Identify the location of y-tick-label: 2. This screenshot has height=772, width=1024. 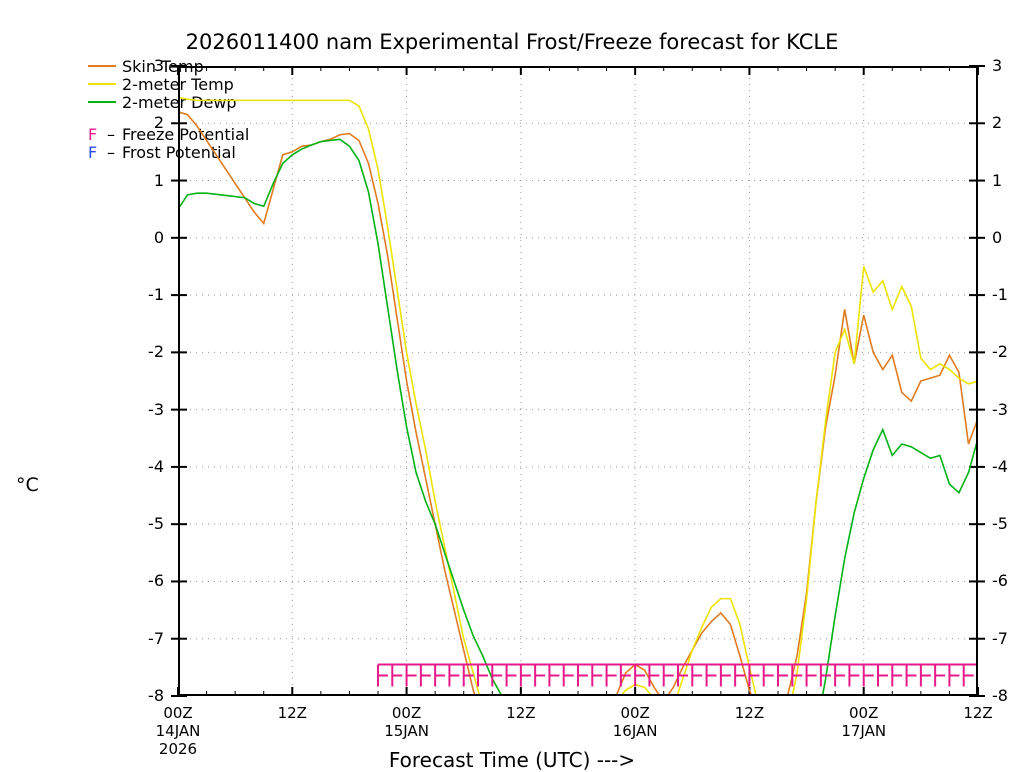
(158, 123).